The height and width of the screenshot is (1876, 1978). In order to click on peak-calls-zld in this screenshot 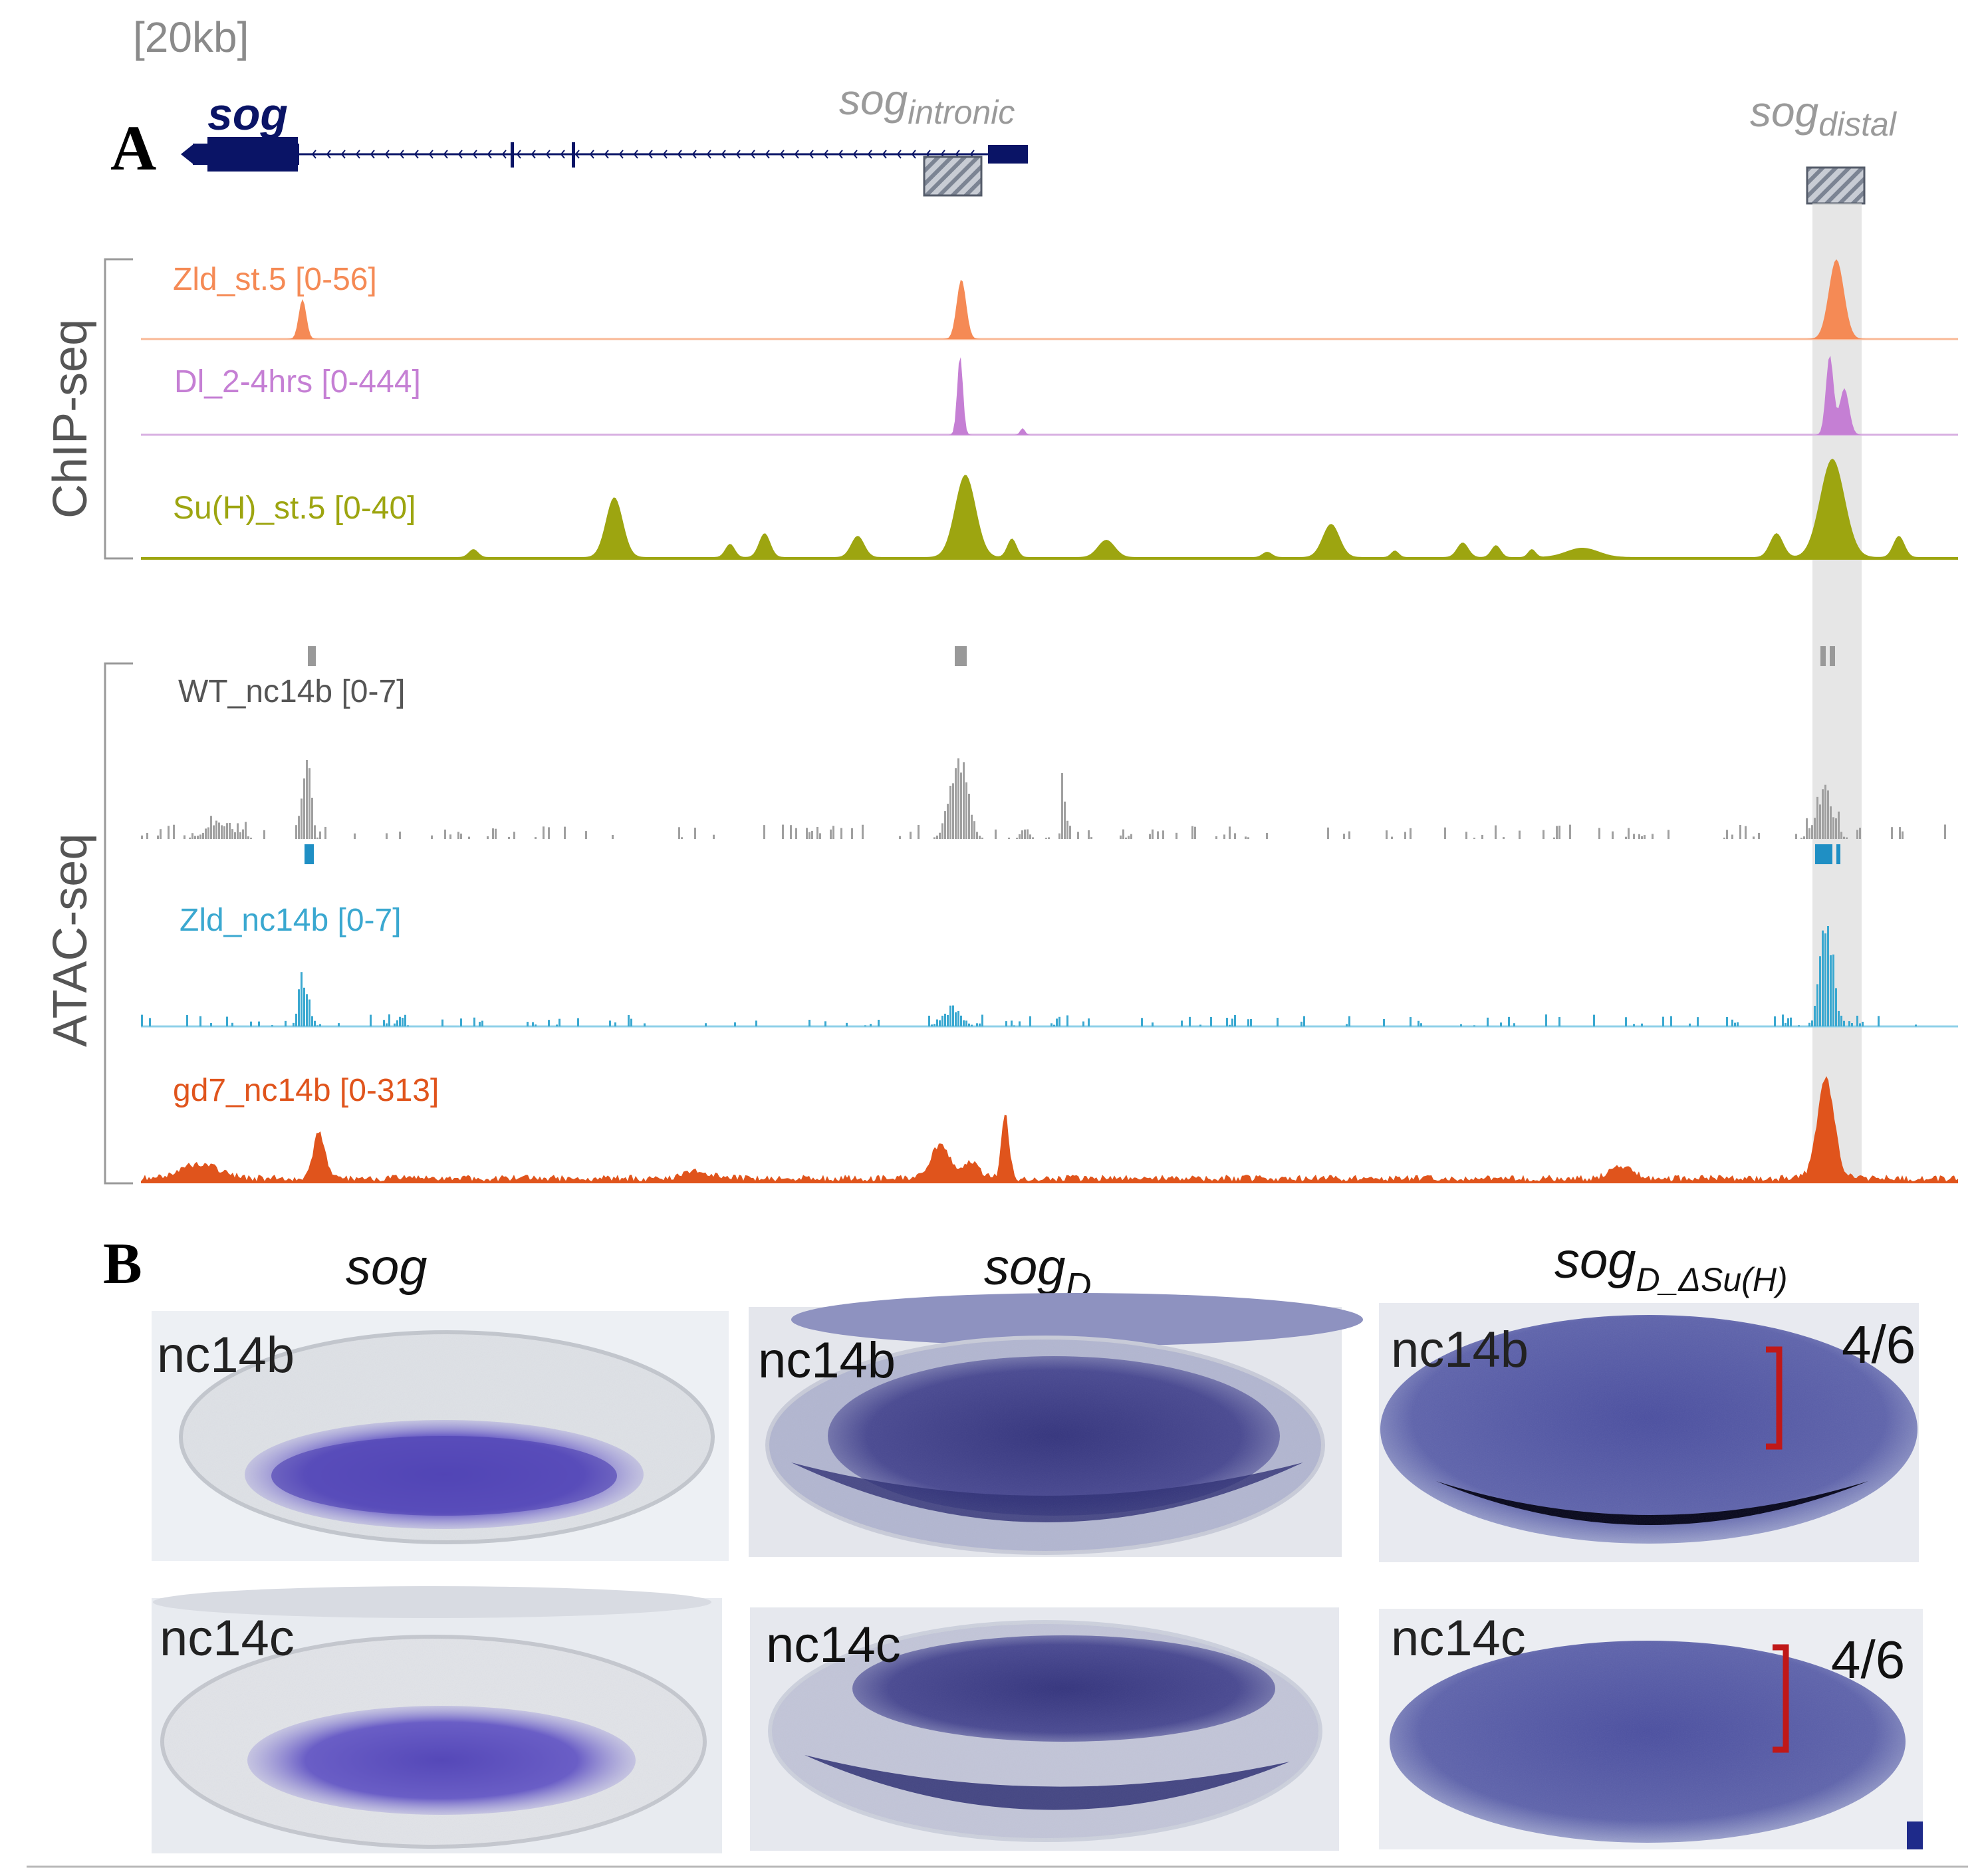, I will do `click(1072, 854)`.